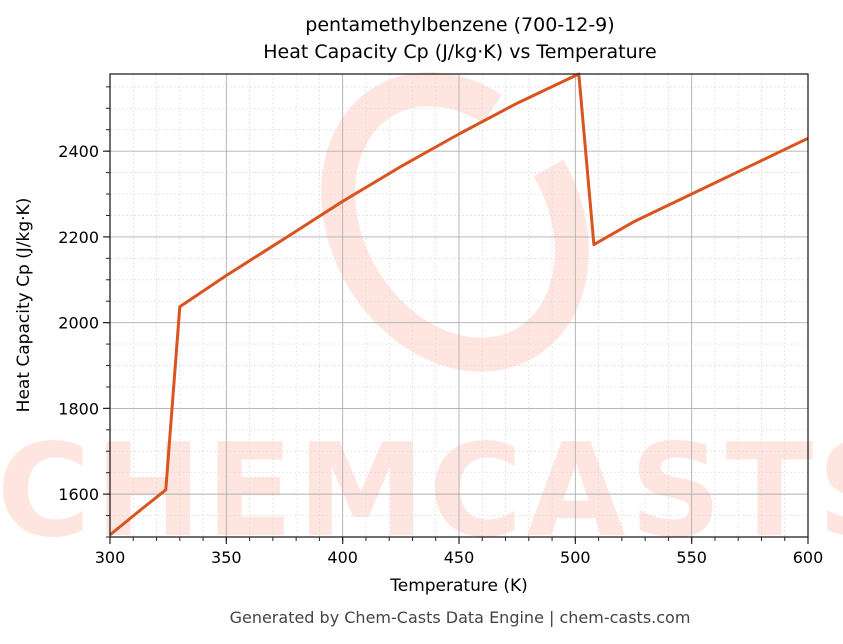  I want to click on y-axis: 1600 1800 2000 2200 2400, so click(84, 312).